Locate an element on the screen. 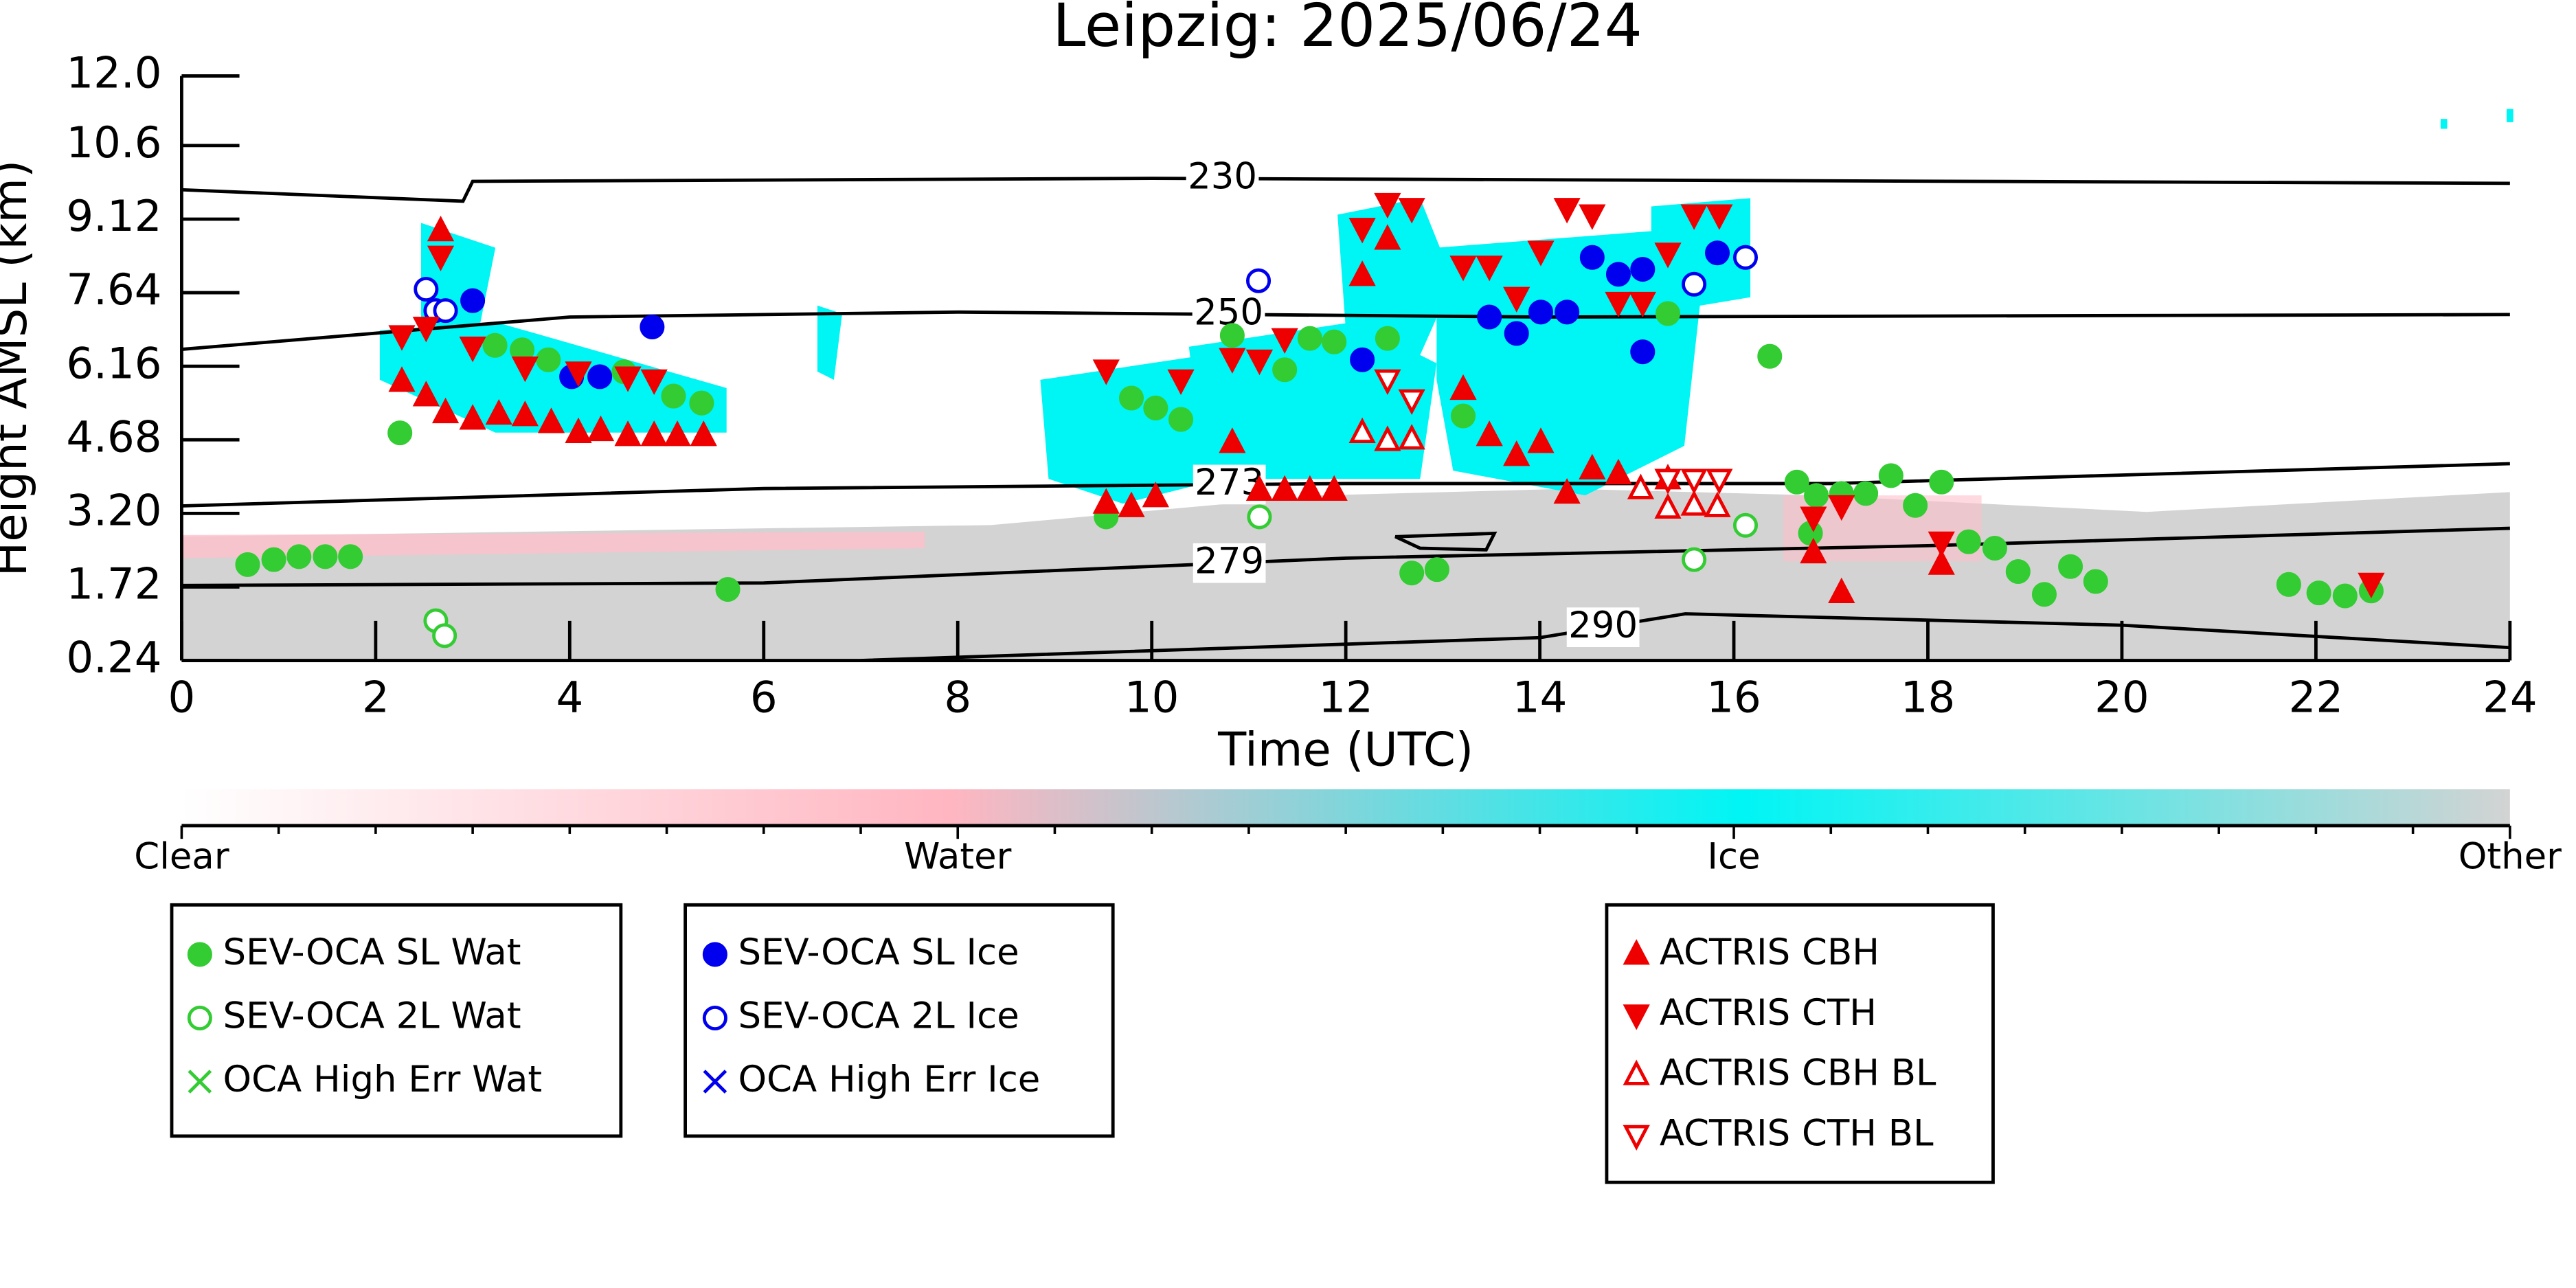 The height and width of the screenshot is (1288, 2576). legend-label: ACTRIS CBH BL is located at coordinates (1798, 1073).